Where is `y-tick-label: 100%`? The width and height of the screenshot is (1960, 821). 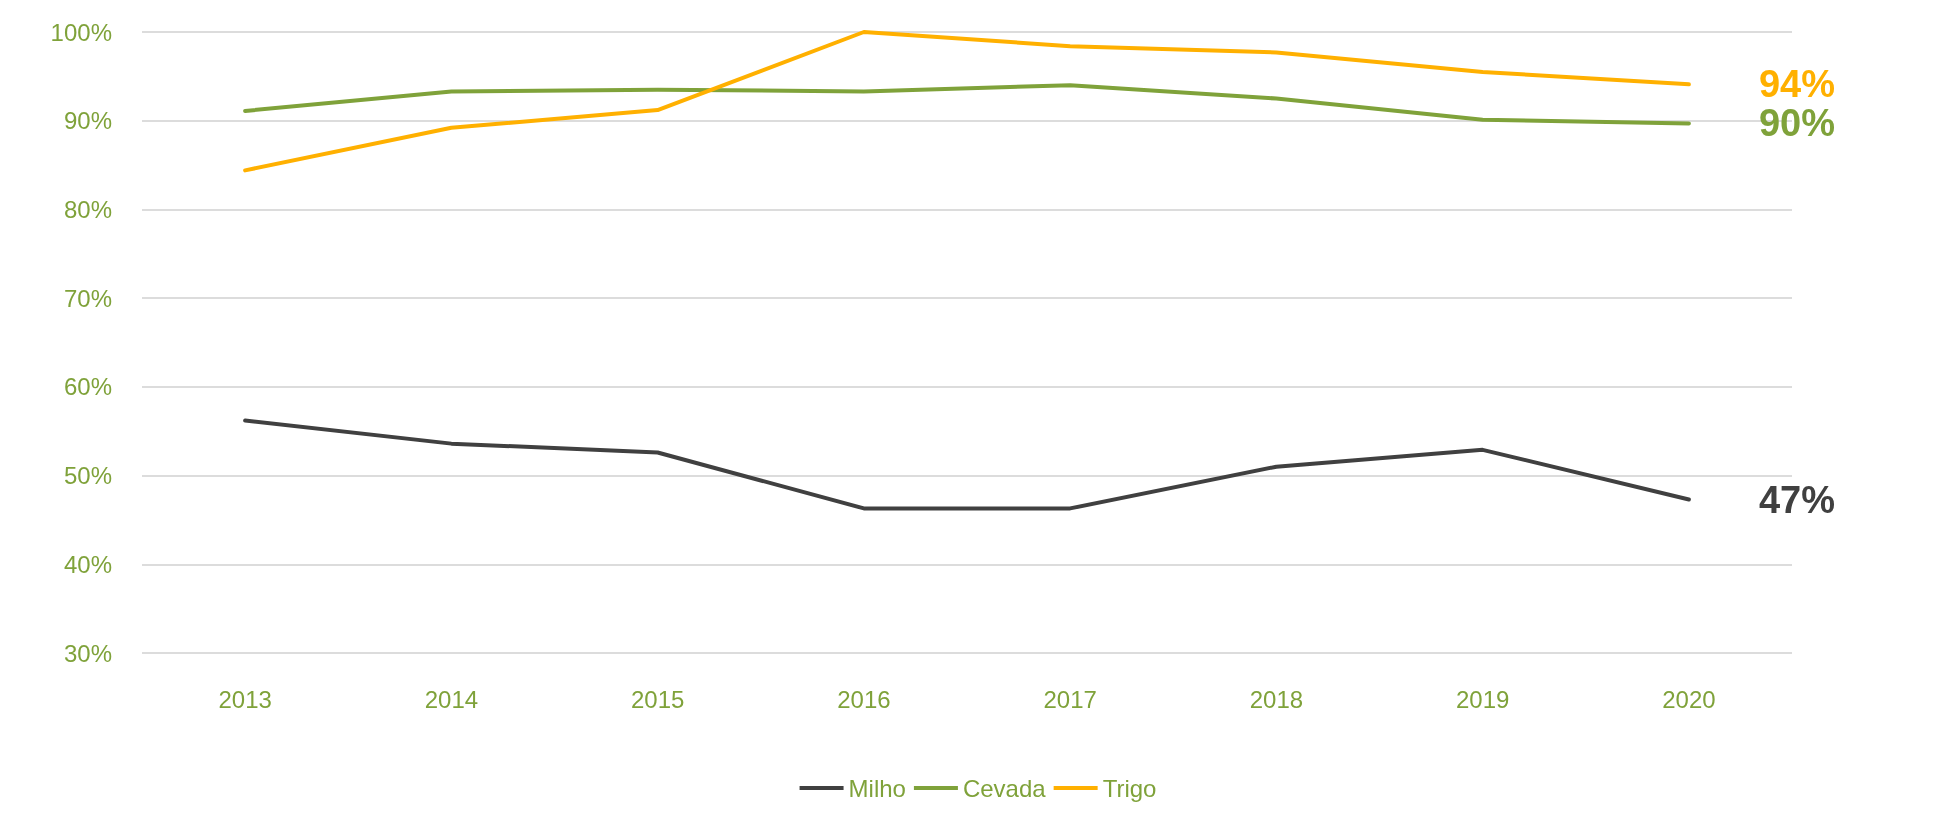 y-tick-label: 100% is located at coordinates (81, 32).